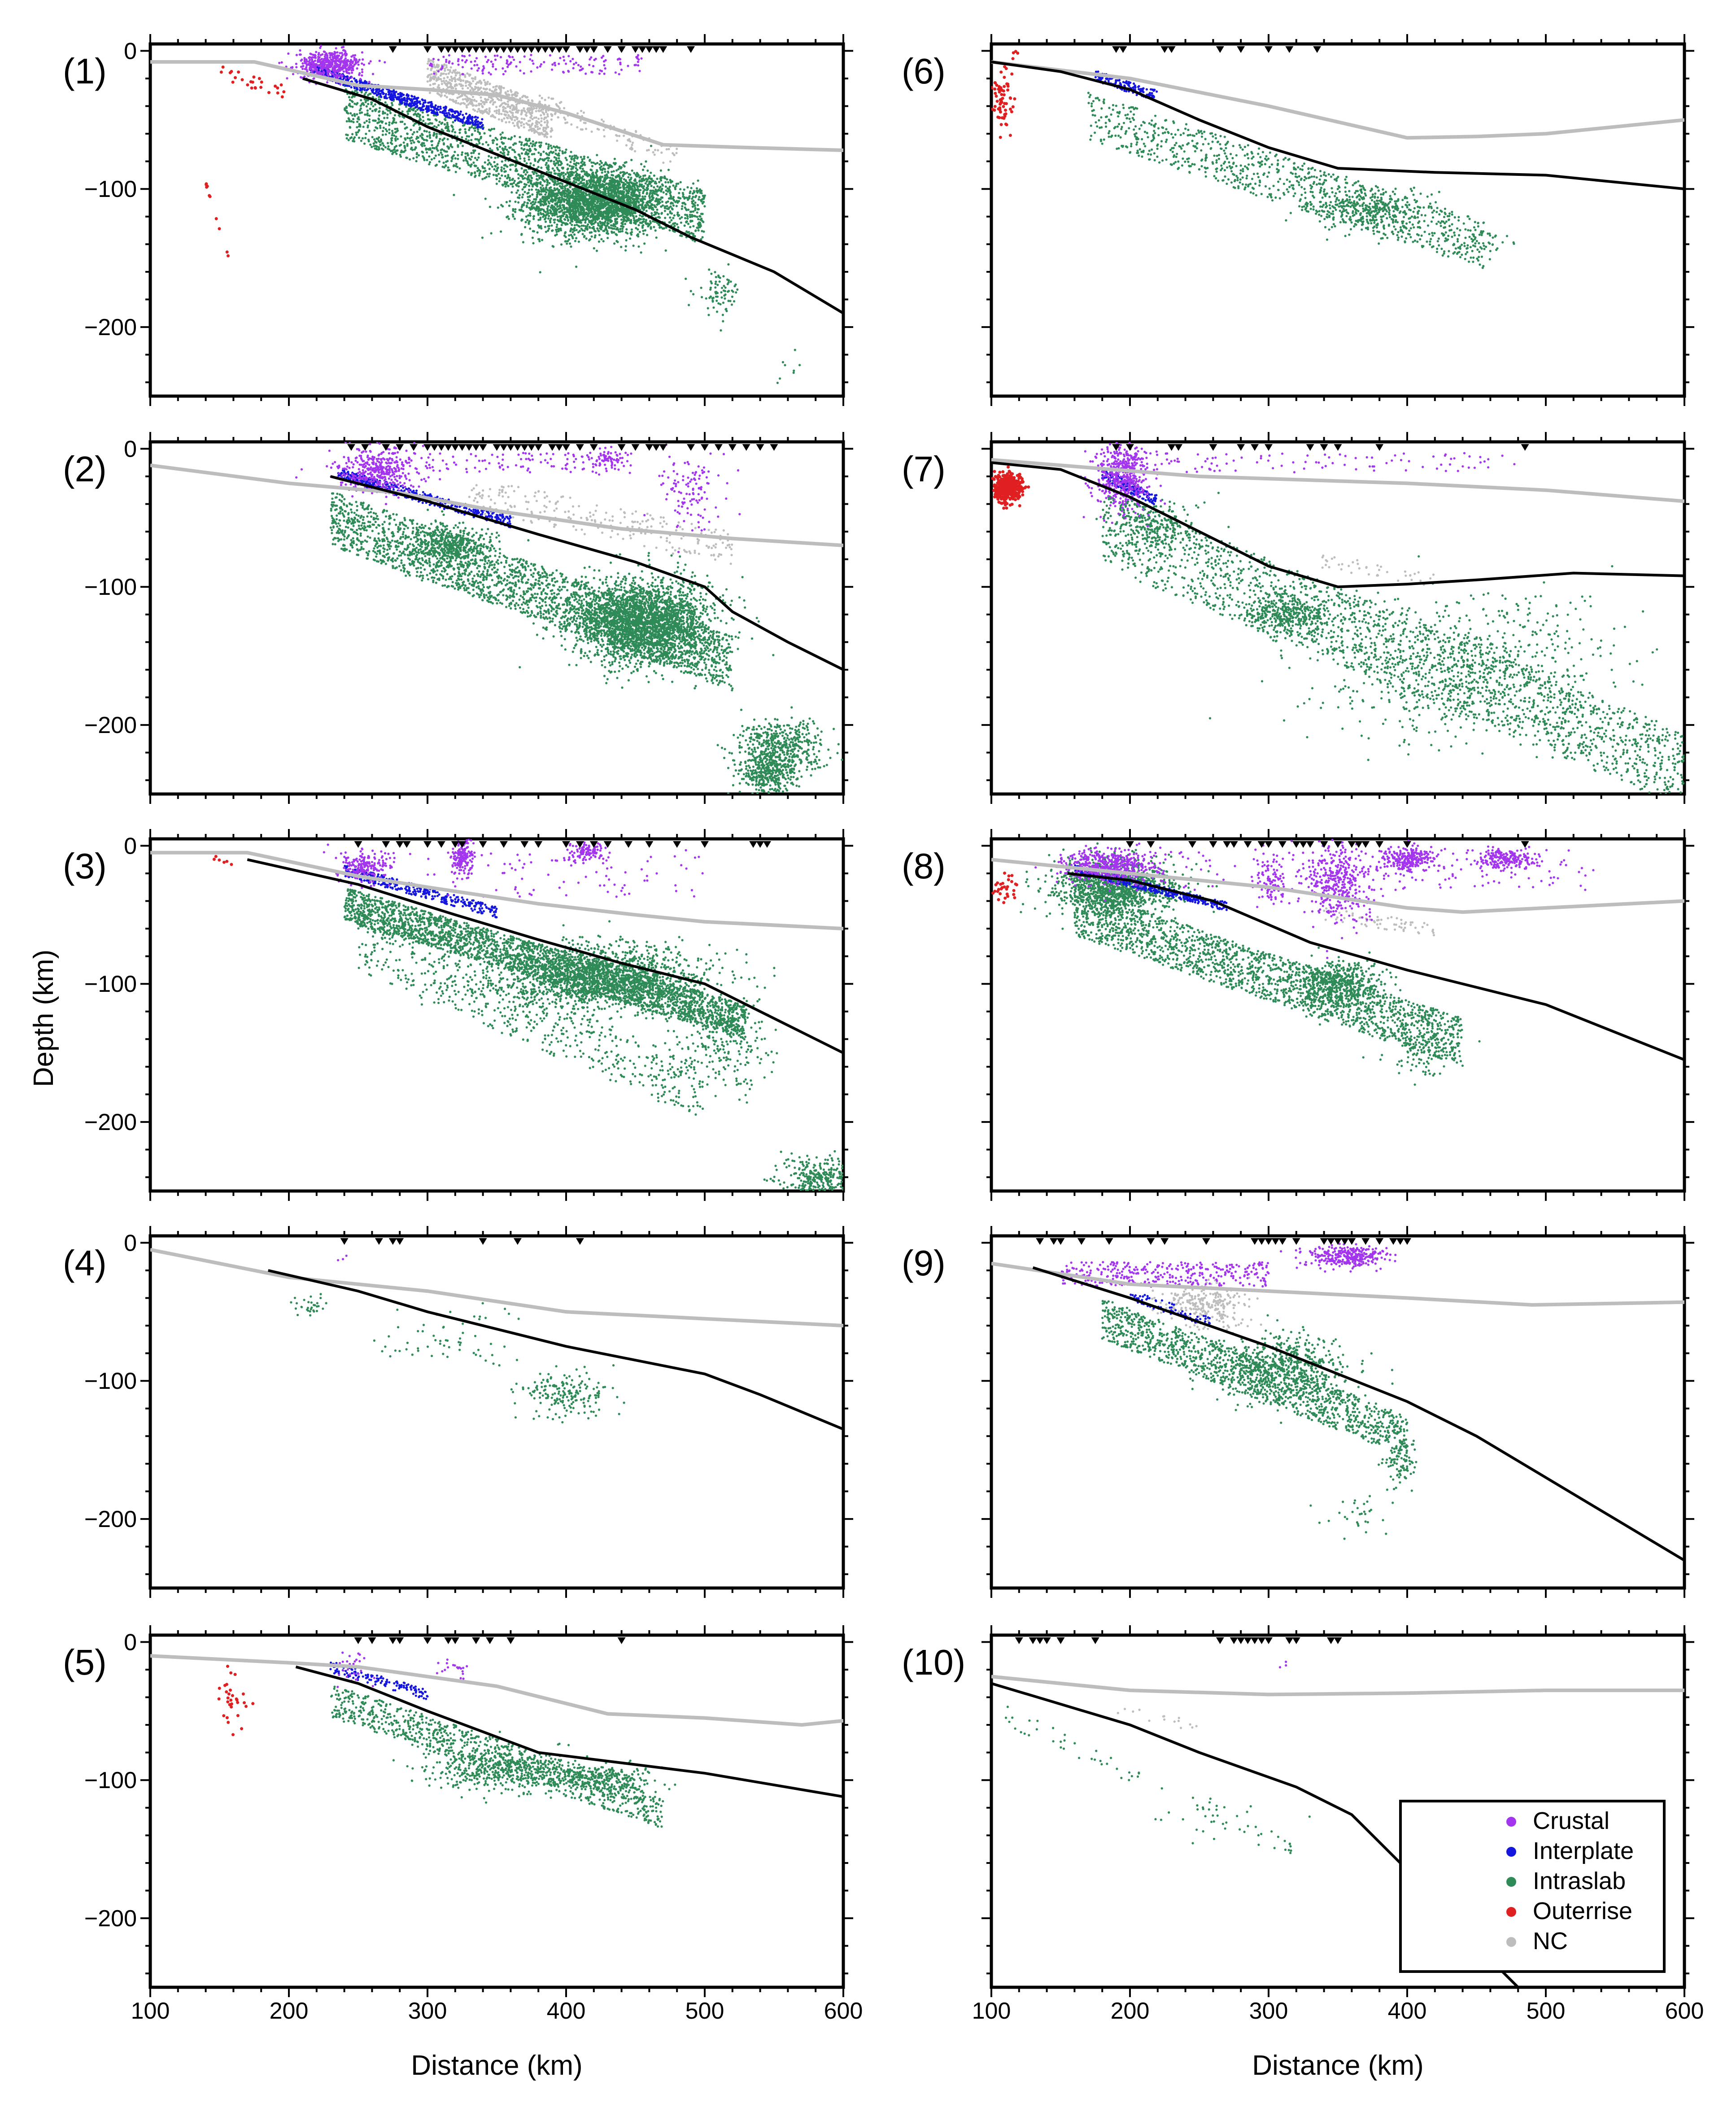 Image resolution: width=1736 pixels, height=2103 pixels. What do you see at coordinates (497, 220) in the screenshot?
I see `panel-1-frame` at bounding box center [497, 220].